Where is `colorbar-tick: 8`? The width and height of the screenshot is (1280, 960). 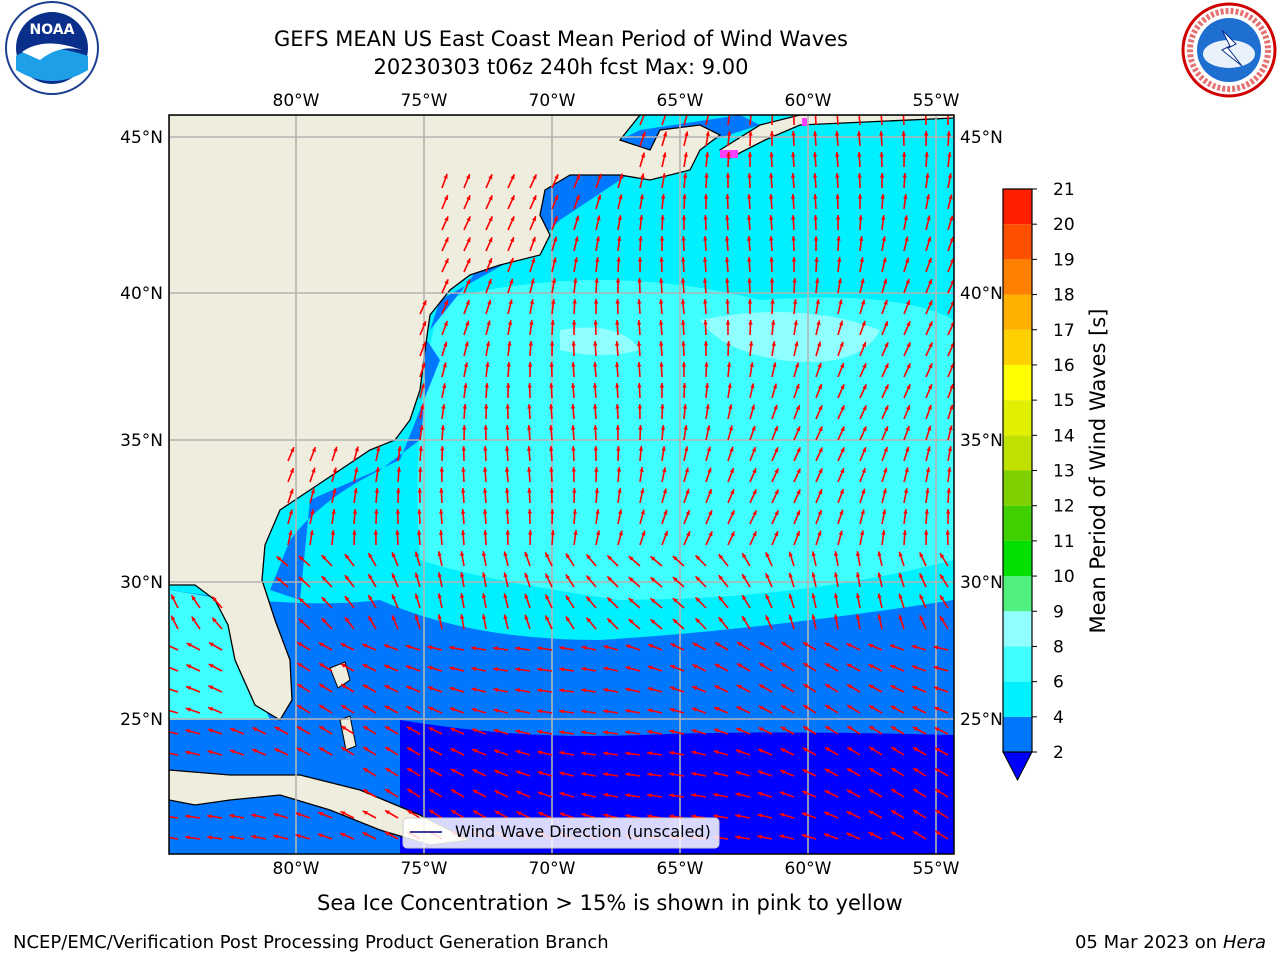
colorbar-tick: 8 is located at coordinates (1058, 647).